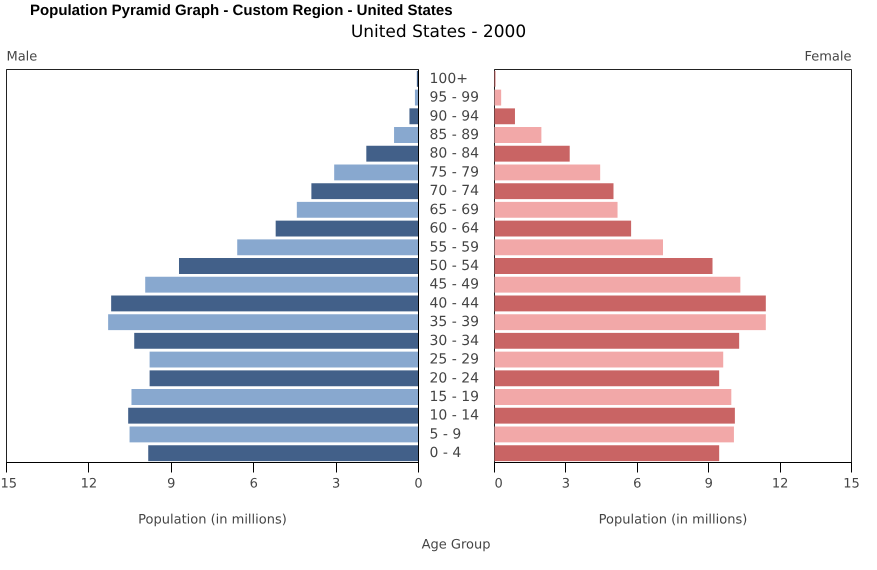 The width and height of the screenshot is (877, 570). What do you see at coordinates (455, 340) in the screenshot?
I see `y-tick-label: 30 - 34` at bounding box center [455, 340].